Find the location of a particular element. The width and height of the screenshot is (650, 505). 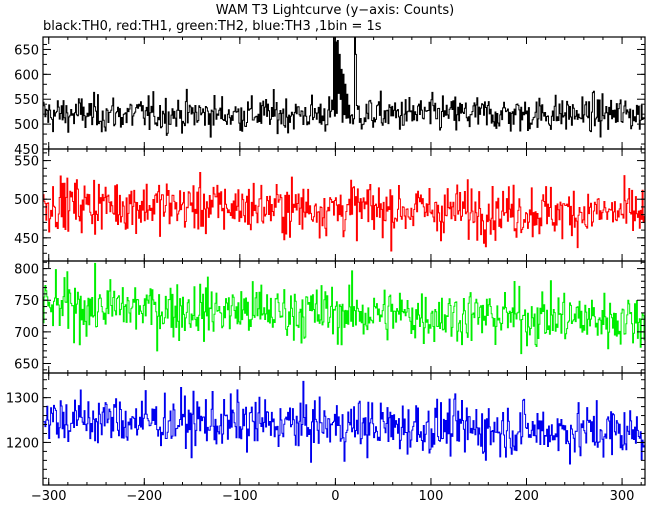

x-tick-label: −100 is located at coordinates (240, 496).